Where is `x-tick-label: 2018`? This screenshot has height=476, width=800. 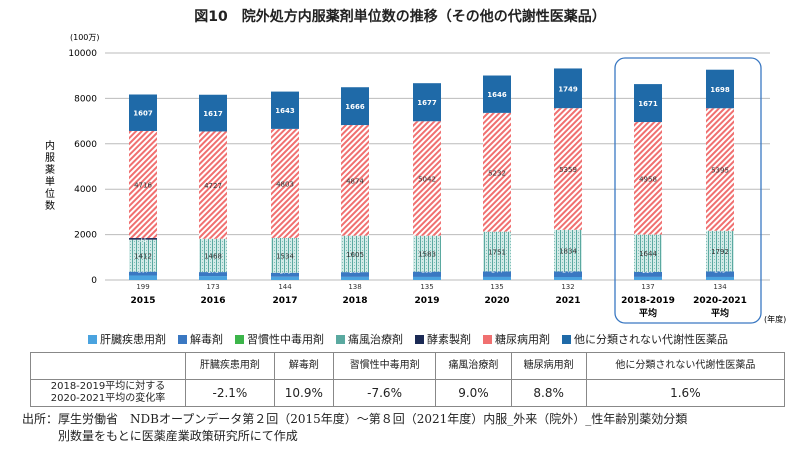 x-tick-label: 2018 is located at coordinates (354, 301).